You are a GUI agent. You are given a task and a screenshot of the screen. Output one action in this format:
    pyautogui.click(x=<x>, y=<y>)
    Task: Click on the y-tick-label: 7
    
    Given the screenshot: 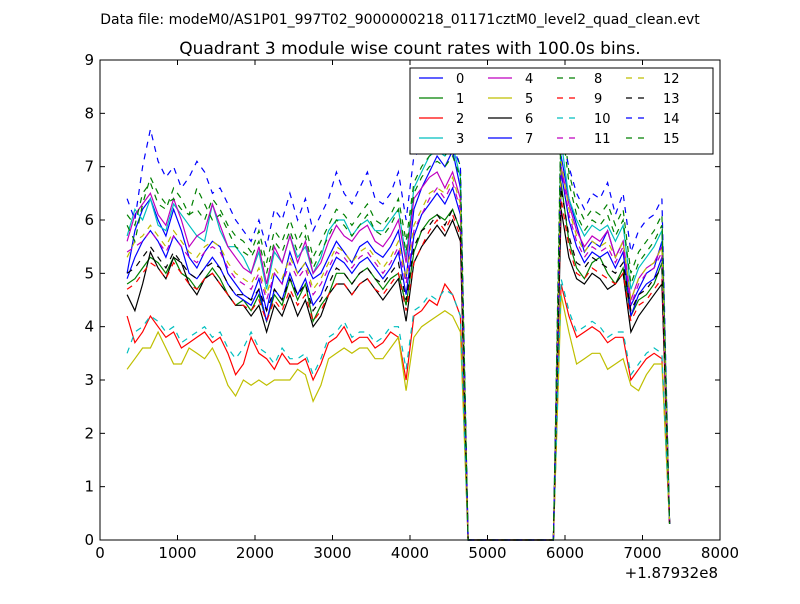 What is the action you would take?
    pyautogui.click(x=89, y=167)
    